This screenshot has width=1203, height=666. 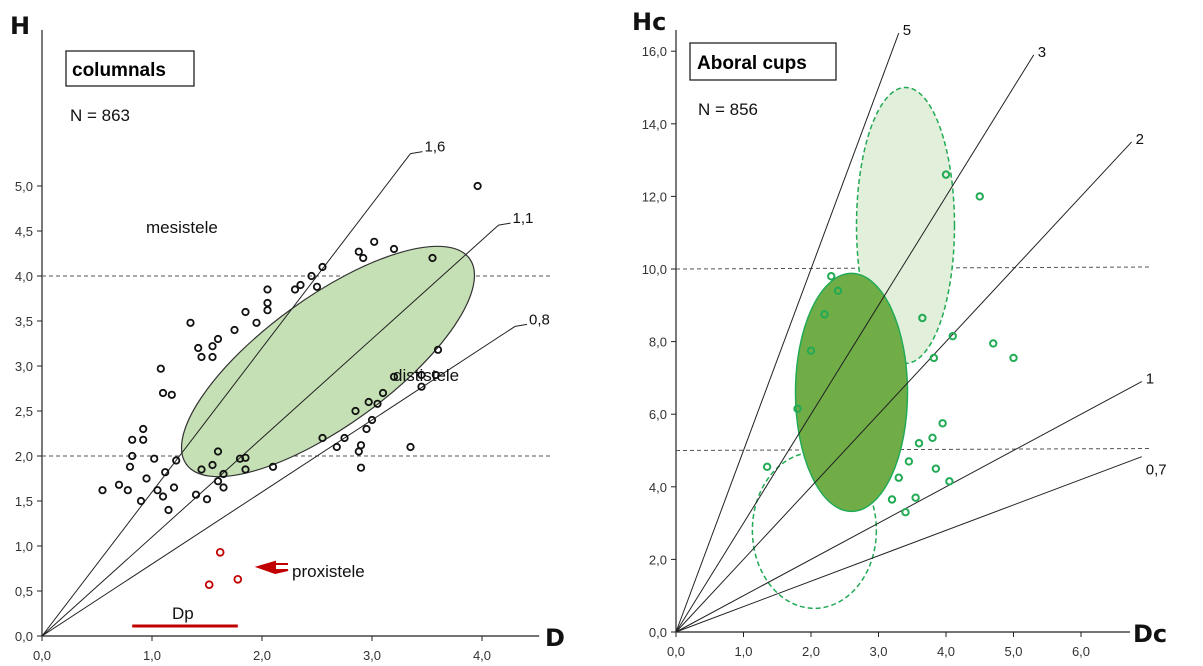 I want to click on y-axis-title: H, so click(x=20, y=26).